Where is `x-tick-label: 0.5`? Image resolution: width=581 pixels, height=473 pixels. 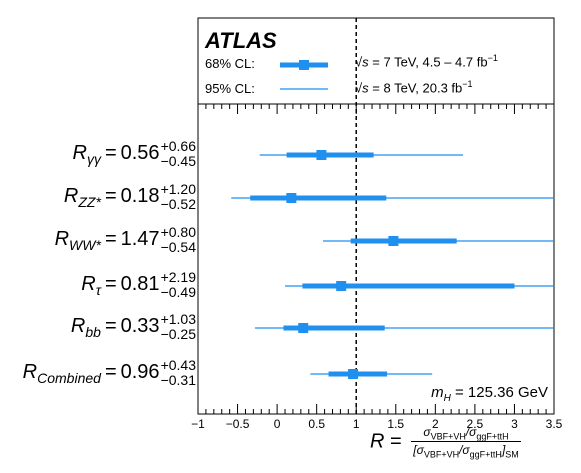 x-tick-label: 0.5 is located at coordinates (316, 424).